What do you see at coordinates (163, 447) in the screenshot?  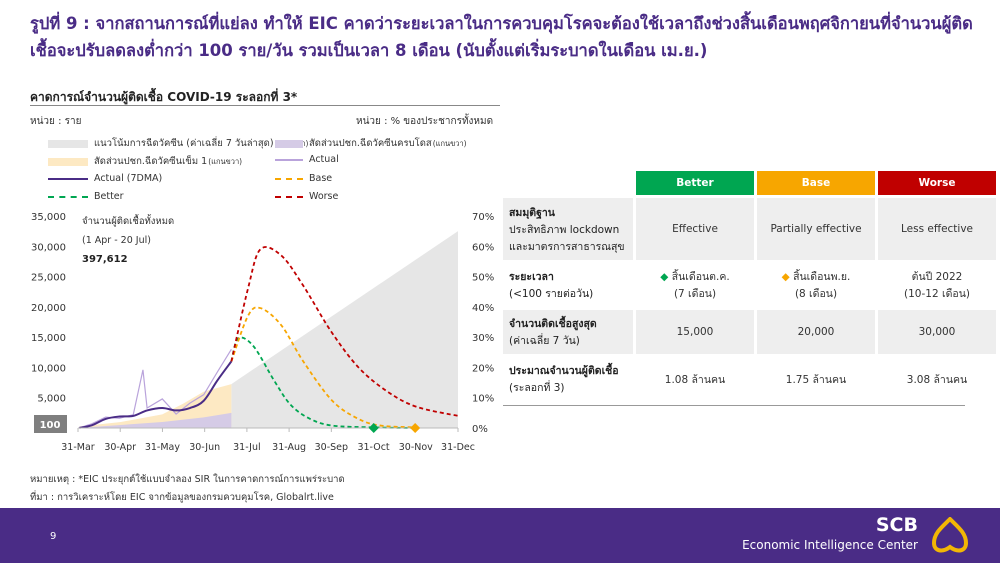 I see `x-tick-label: 31-May` at bounding box center [163, 447].